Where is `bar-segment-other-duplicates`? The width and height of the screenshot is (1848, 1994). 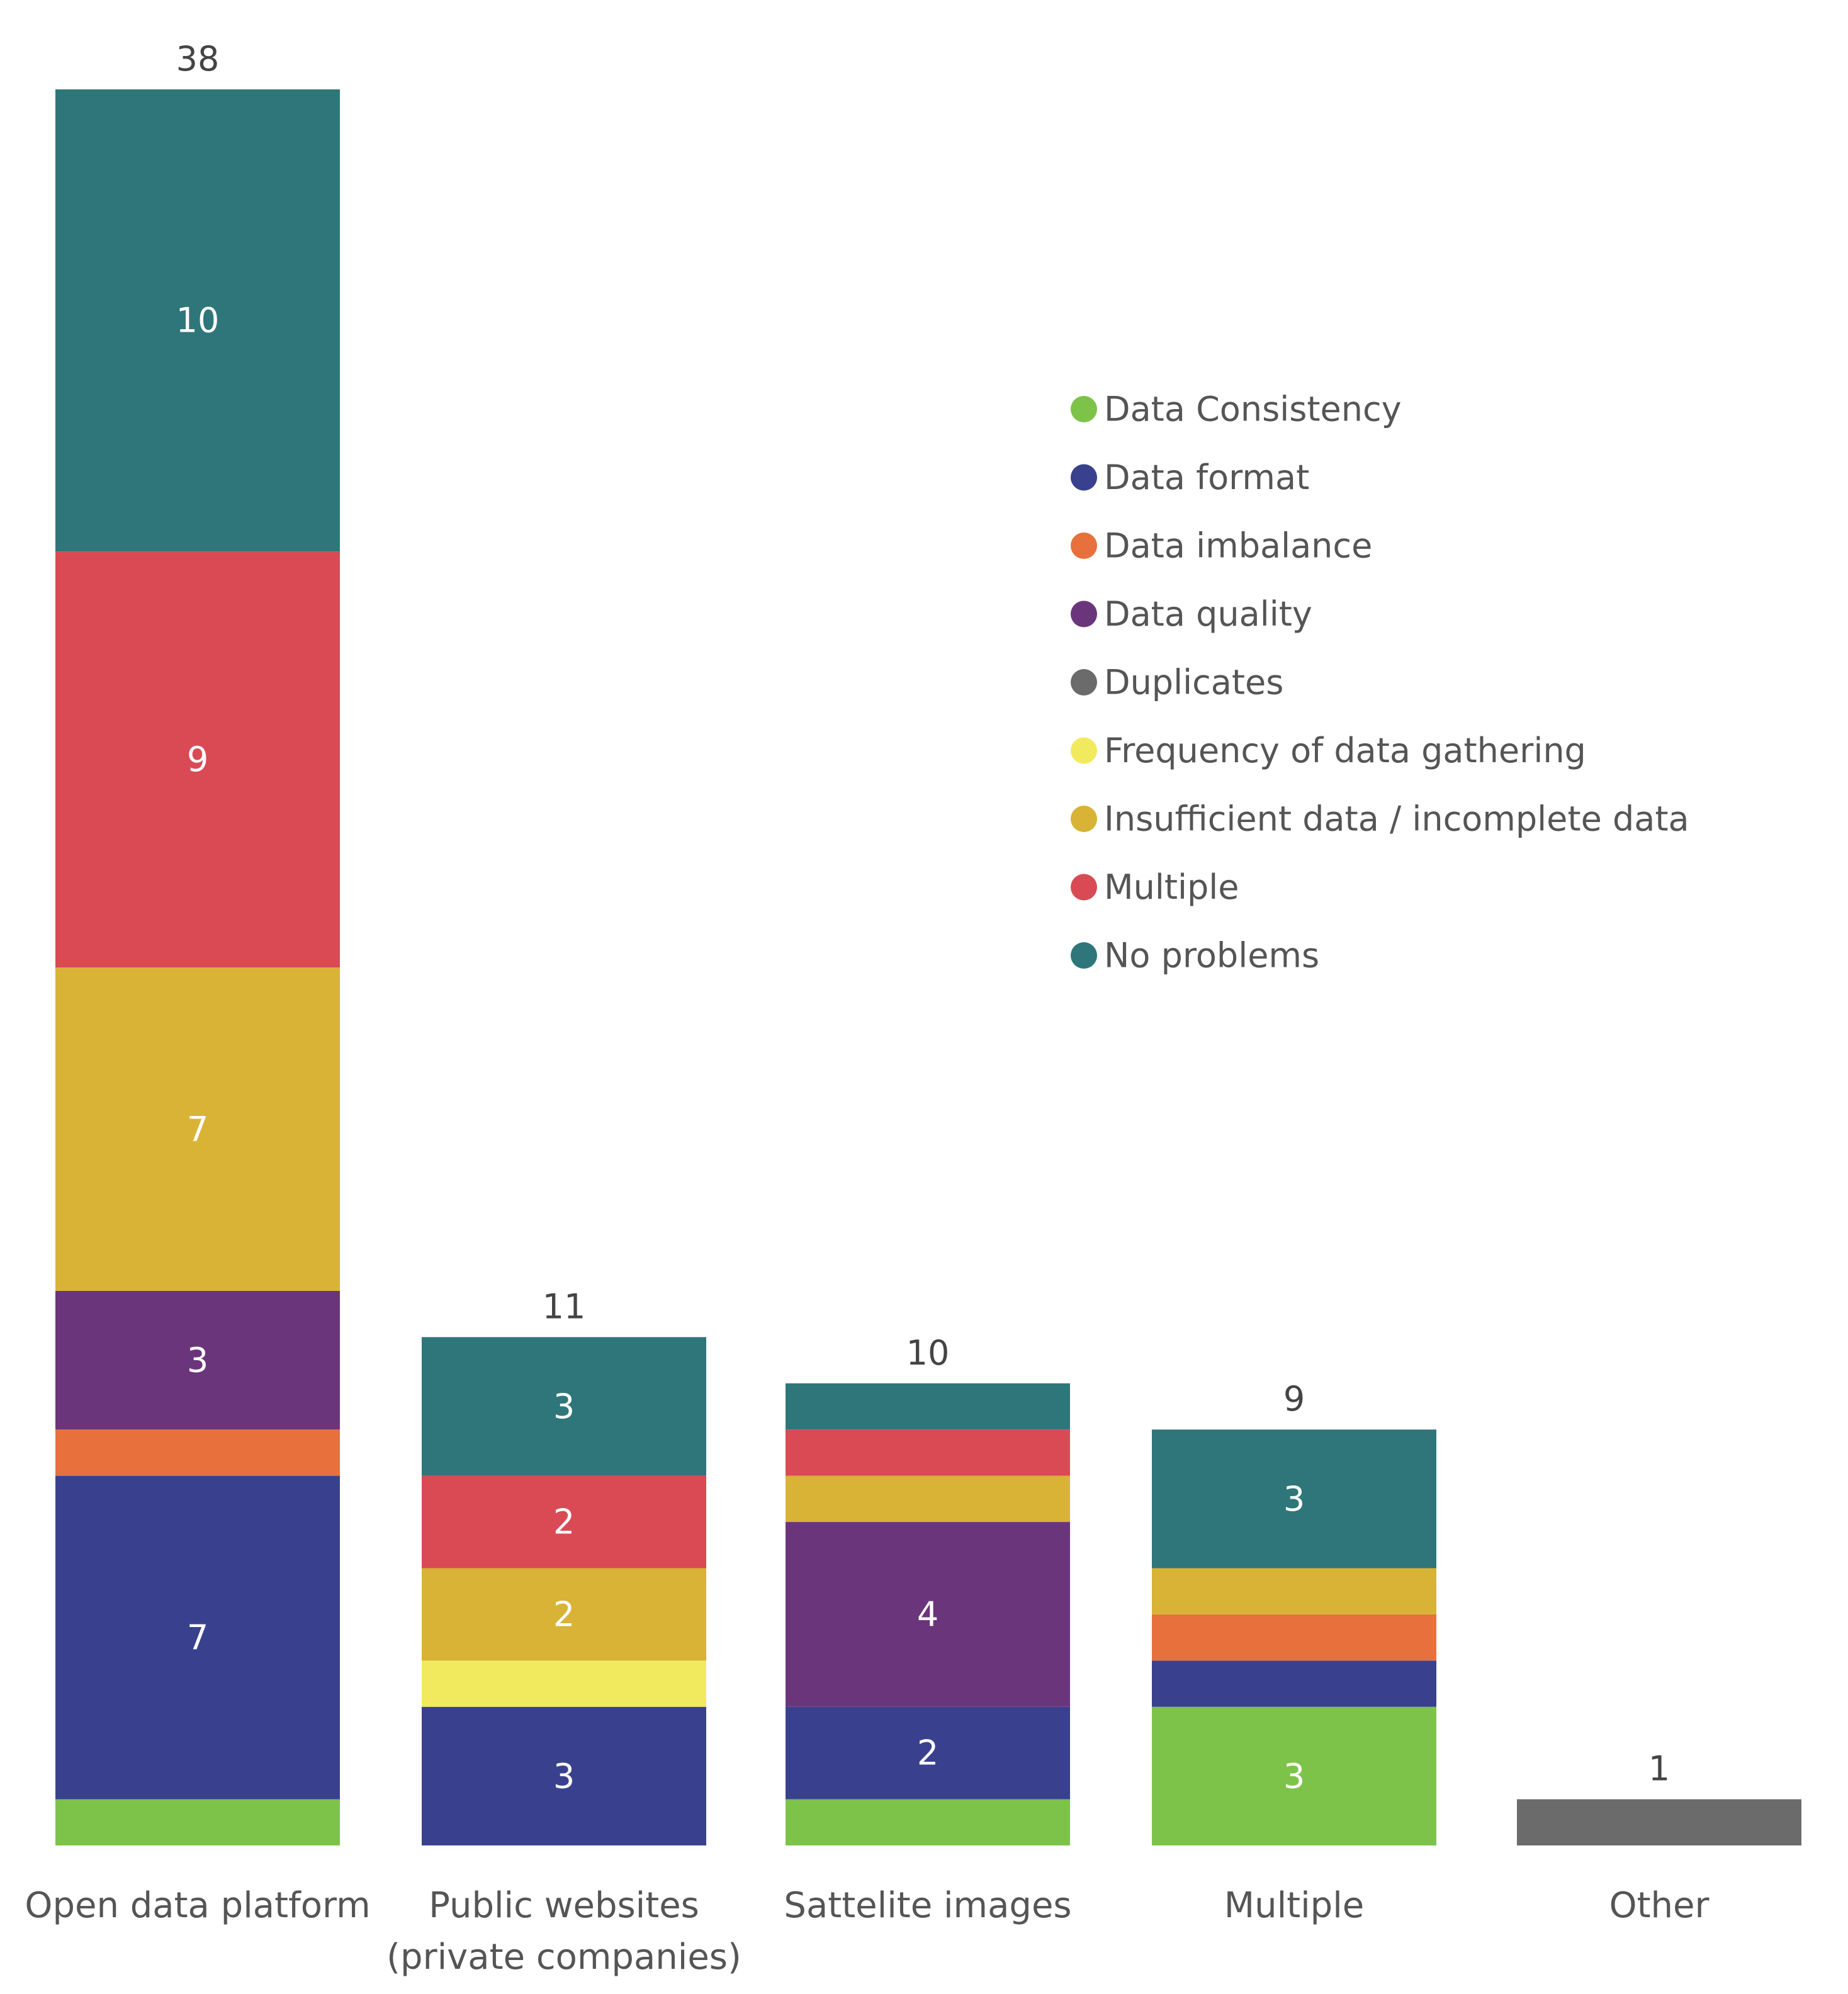
bar-segment-other-duplicates is located at coordinates (1659, 1822).